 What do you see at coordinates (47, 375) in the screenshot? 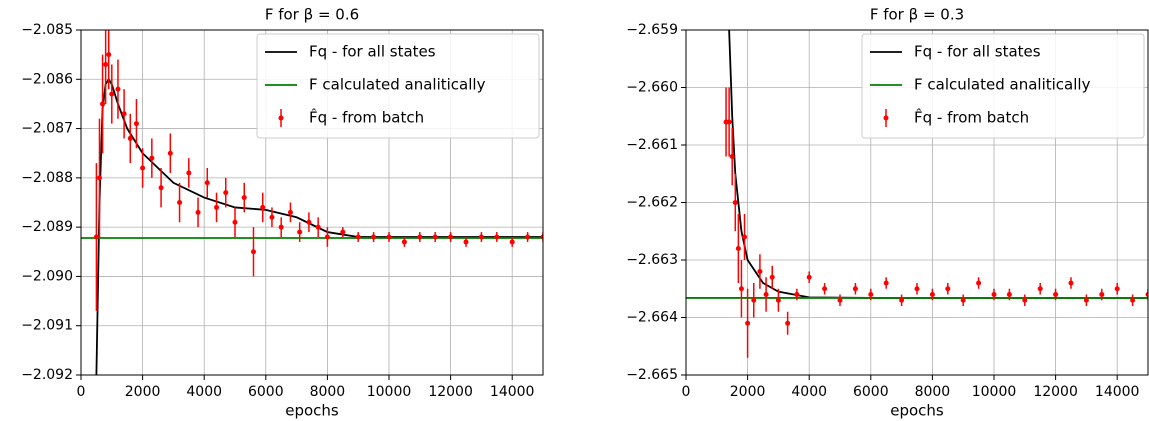
I see `y-tick-label: −2.092` at bounding box center [47, 375].